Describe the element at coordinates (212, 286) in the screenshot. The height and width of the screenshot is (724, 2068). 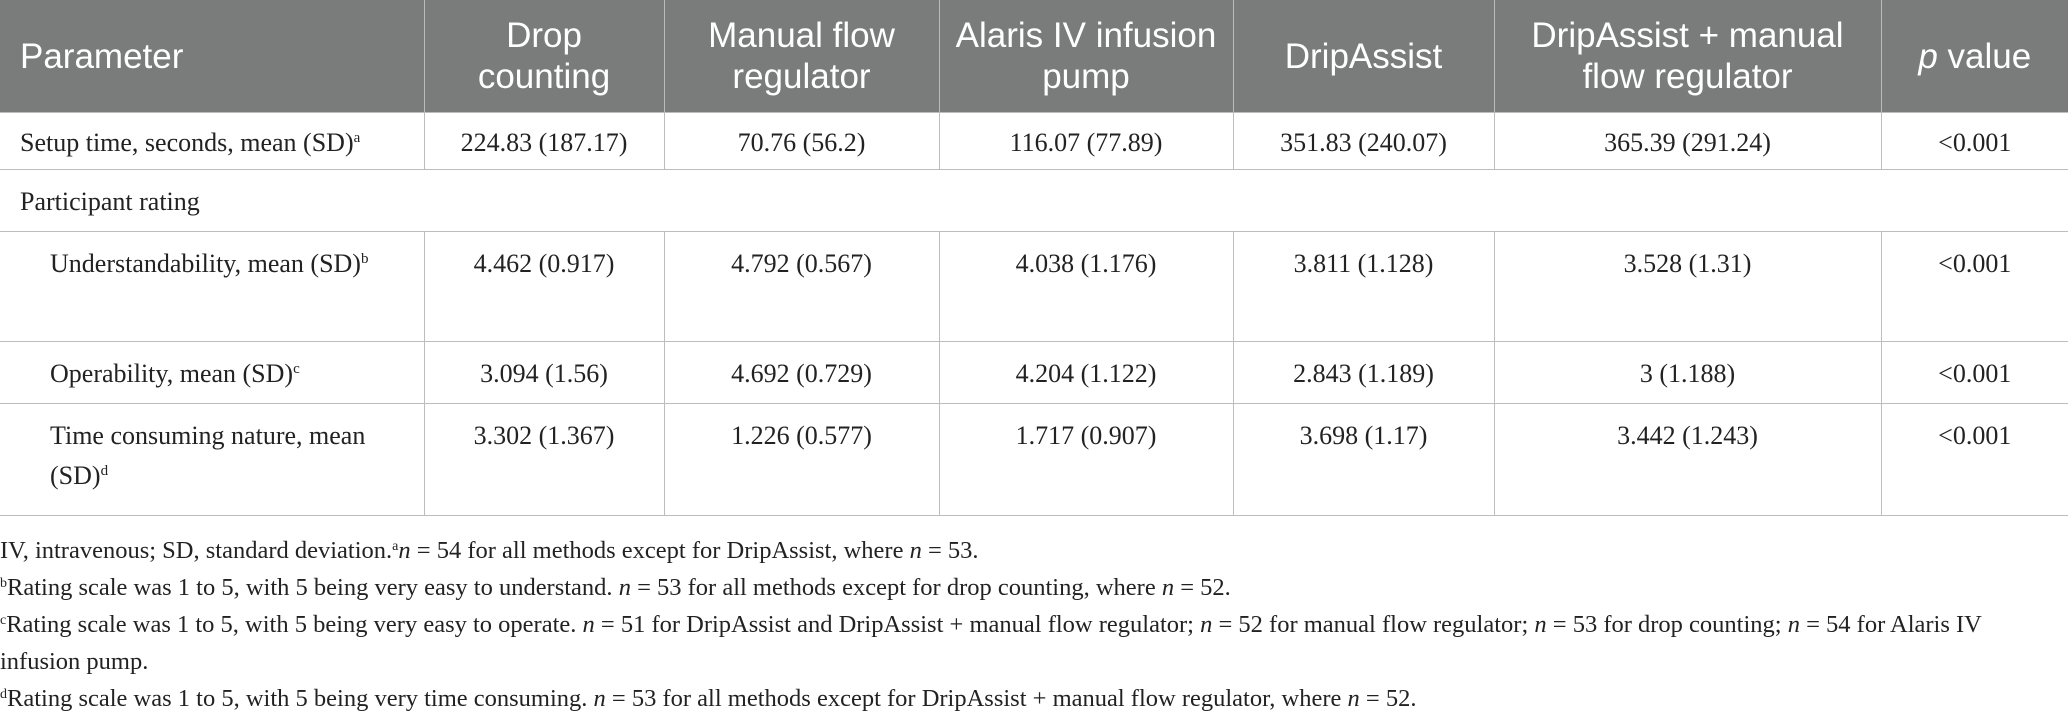
I see `row-label-understandability: Understandability, mean (SD)b` at that location.